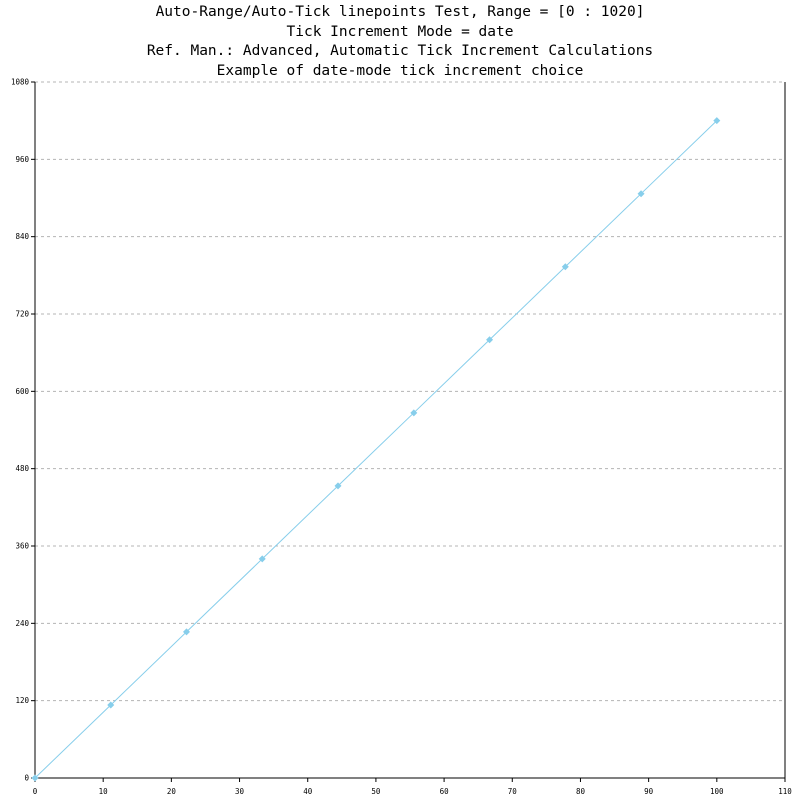  What do you see at coordinates (172, 791) in the screenshot?
I see `x-tick-label: 20` at bounding box center [172, 791].